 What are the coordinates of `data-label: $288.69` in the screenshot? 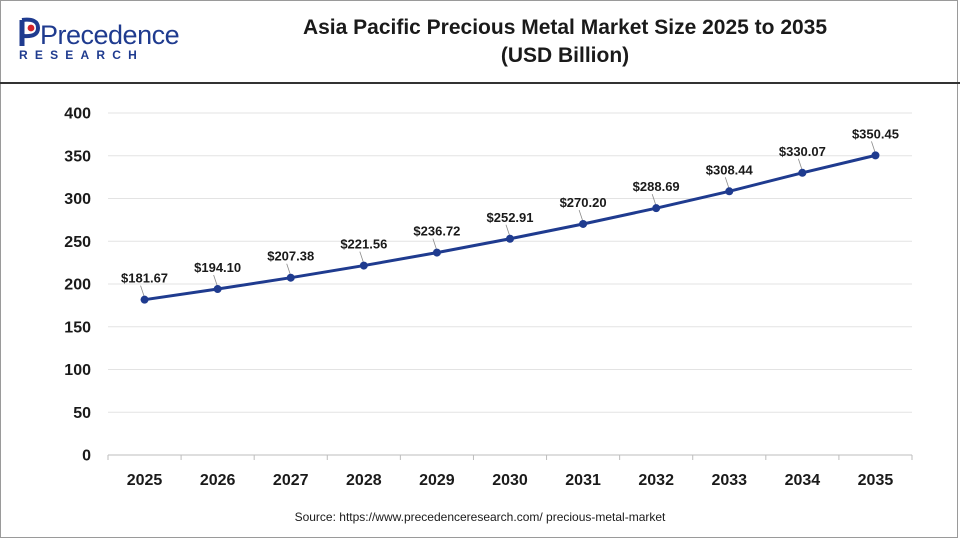 It's located at (656, 186).